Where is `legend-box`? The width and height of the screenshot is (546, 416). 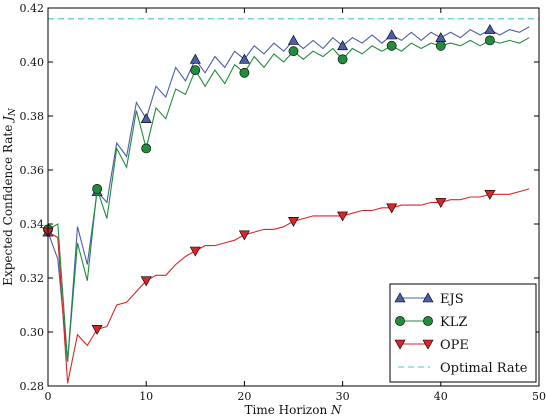 legend-box is located at coordinates (463, 333).